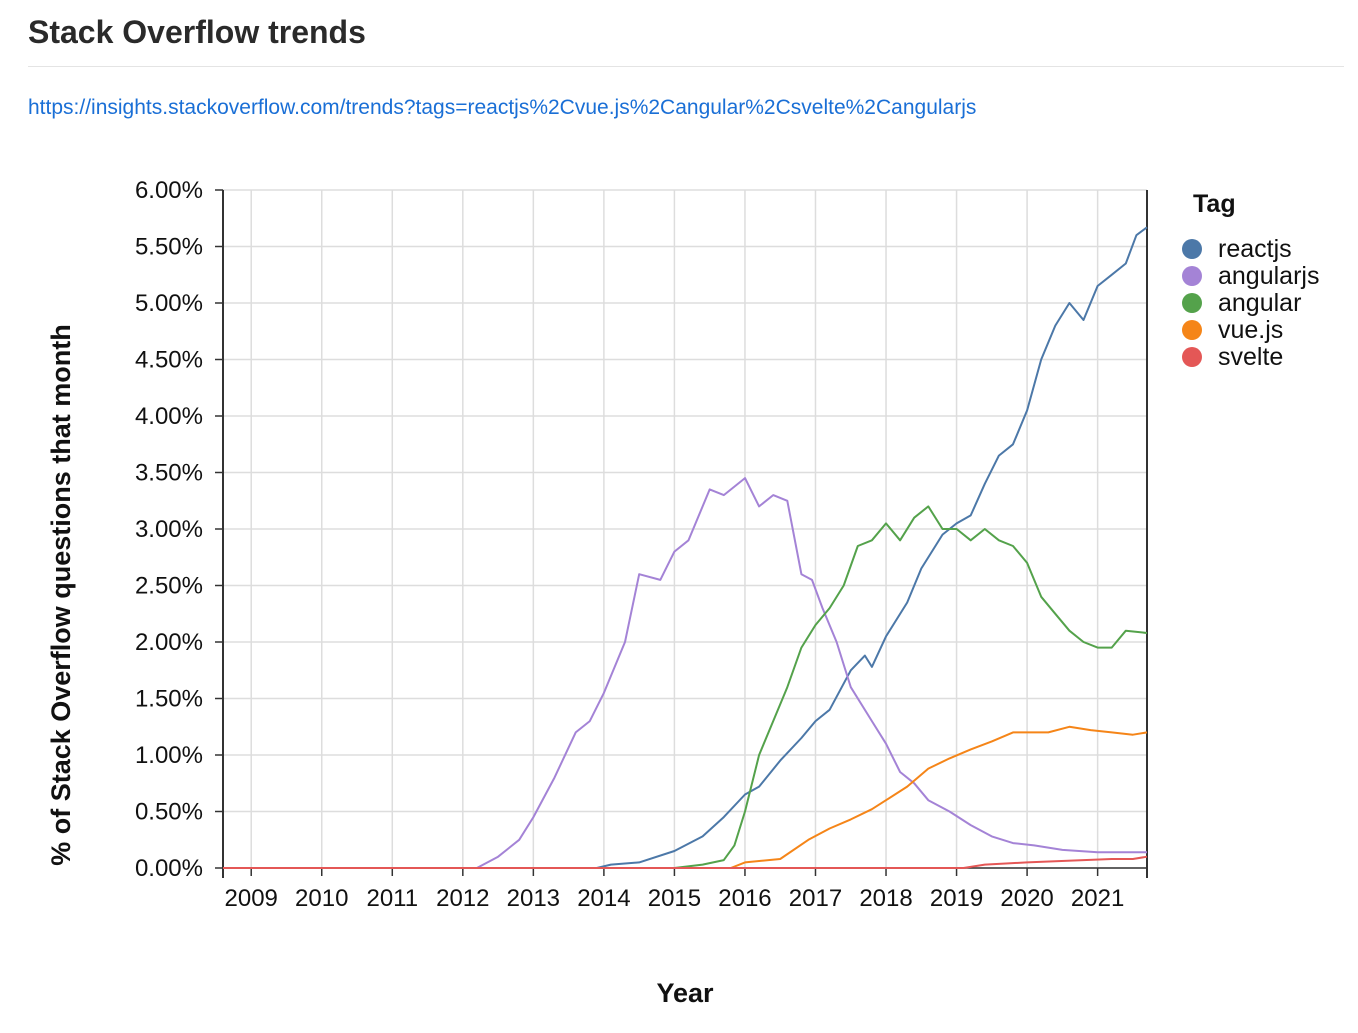  What do you see at coordinates (462, 898) in the screenshot?
I see `x-tick-label: 2012` at bounding box center [462, 898].